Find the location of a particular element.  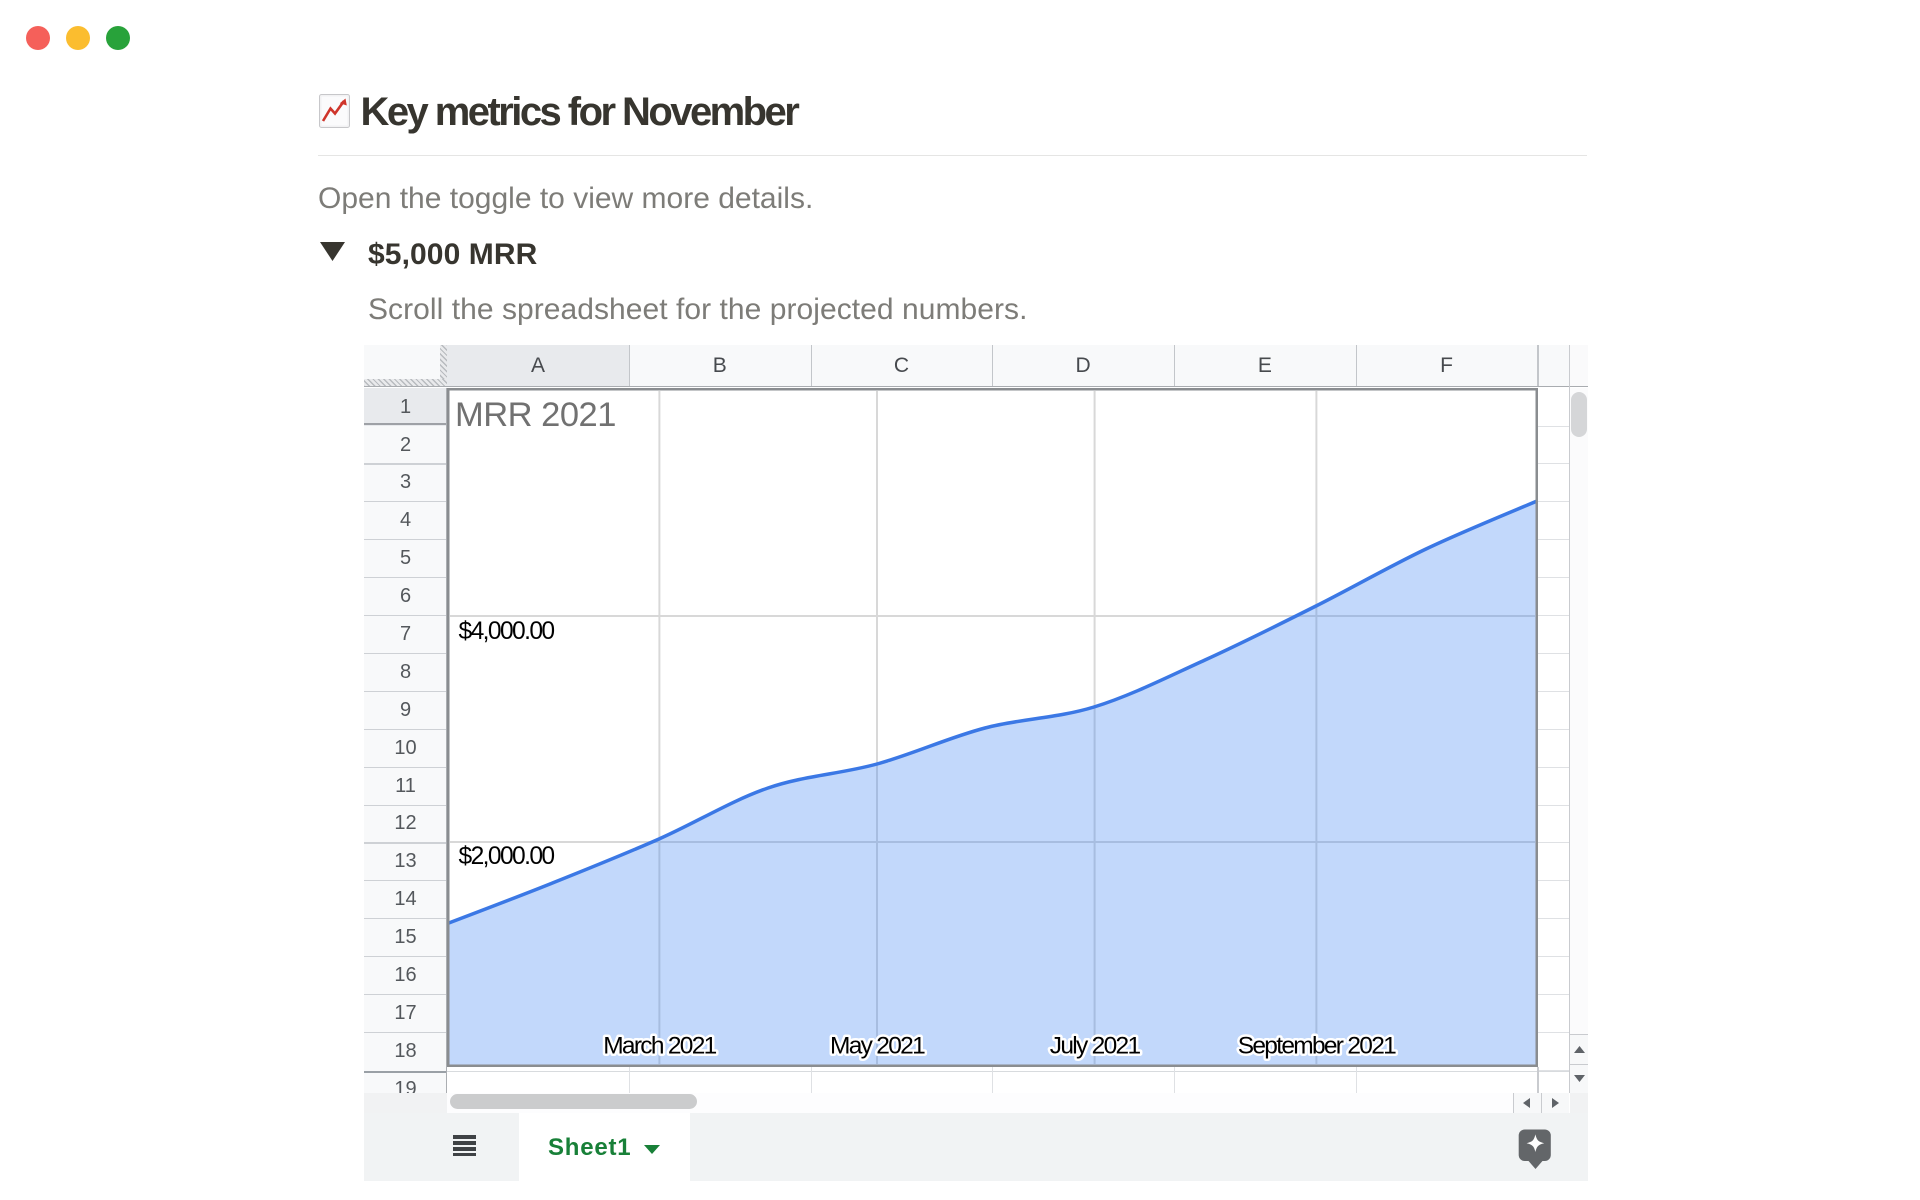

svg-text: September 2021 is located at coordinates (1317, 1046).